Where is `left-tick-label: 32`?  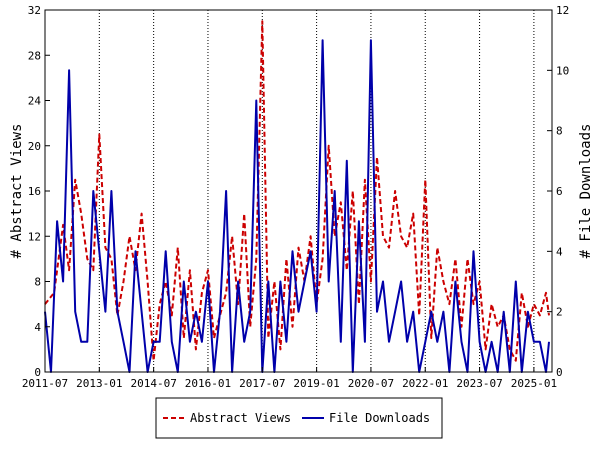 left-tick-label: 32 is located at coordinates (34, 10).